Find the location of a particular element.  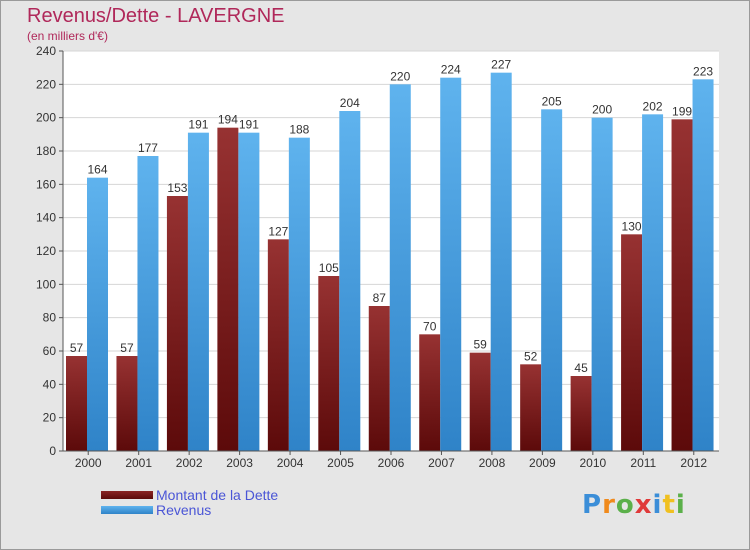

data-label-revenue: 164 is located at coordinates (97, 170).